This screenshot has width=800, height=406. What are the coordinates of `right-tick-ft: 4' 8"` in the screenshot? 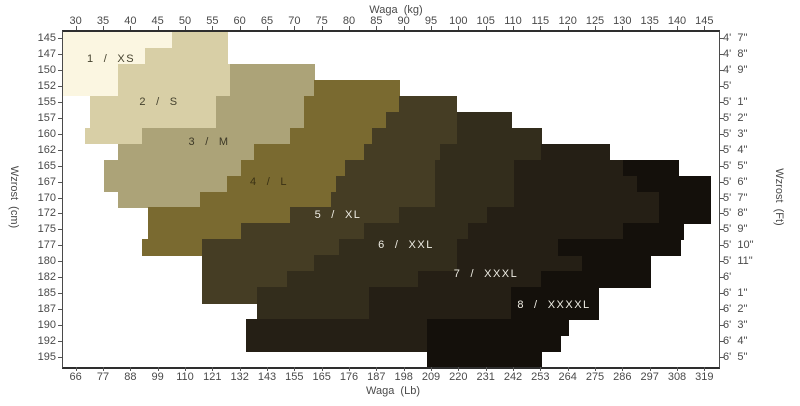 It's located at (735, 53).